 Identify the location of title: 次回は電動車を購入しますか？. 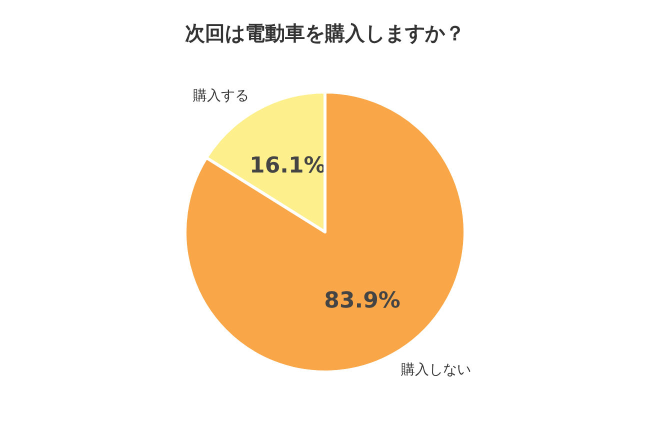
(325, 33).